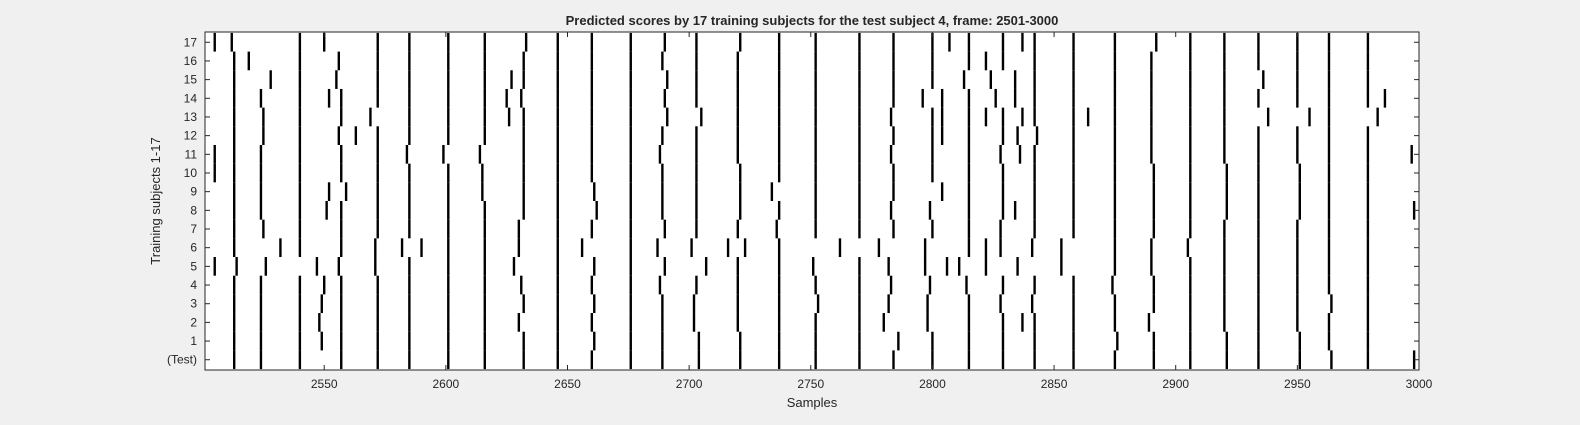 The height and width of the screenshot is (425, 1580). Describe the element at coordinates (193, 285) in the screenshot. I see `y-tick-label: 4` at that location.